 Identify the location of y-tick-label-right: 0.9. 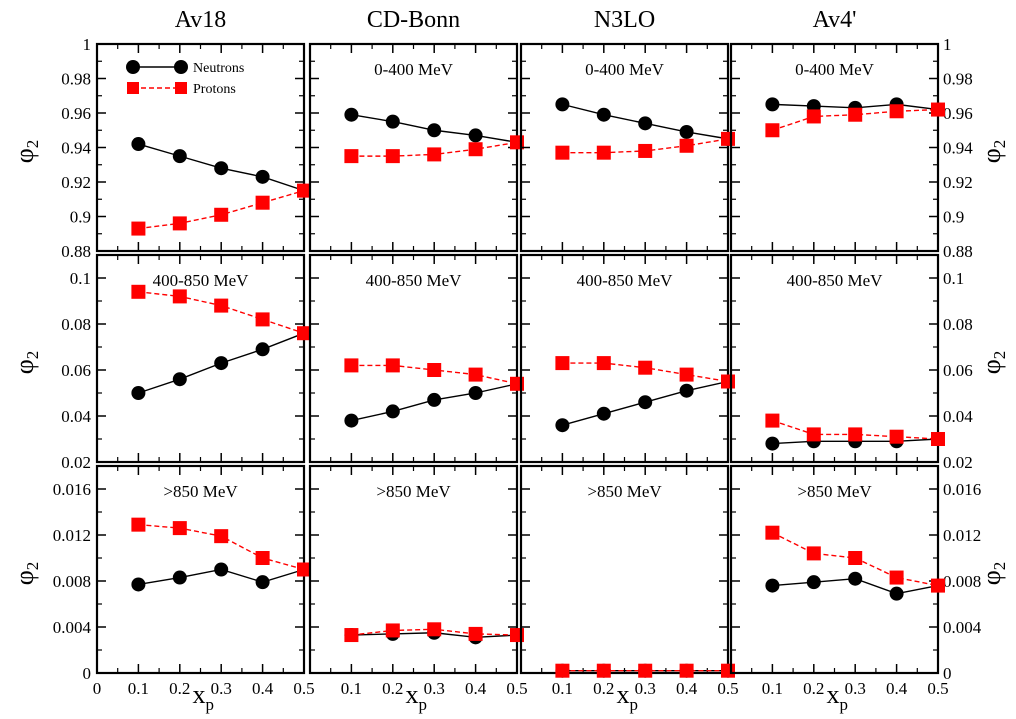
(953, 217).